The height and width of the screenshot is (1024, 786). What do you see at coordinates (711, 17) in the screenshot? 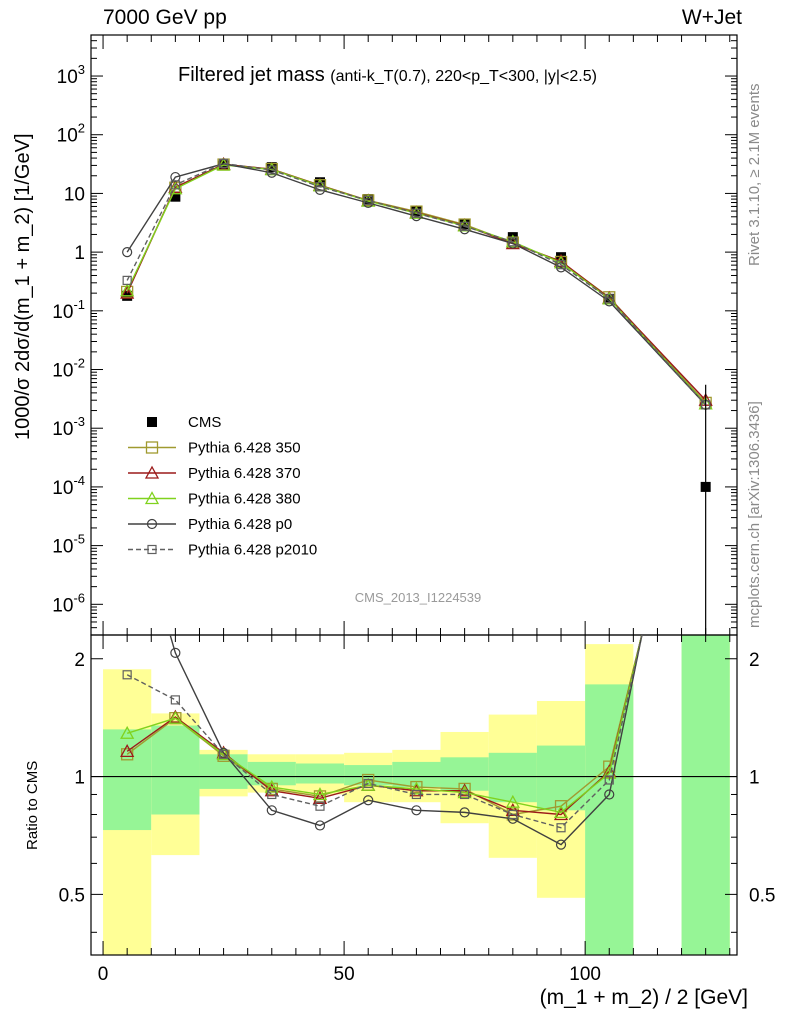
I see `header-right-label: W+Jet` at bounding box center [711, 17].